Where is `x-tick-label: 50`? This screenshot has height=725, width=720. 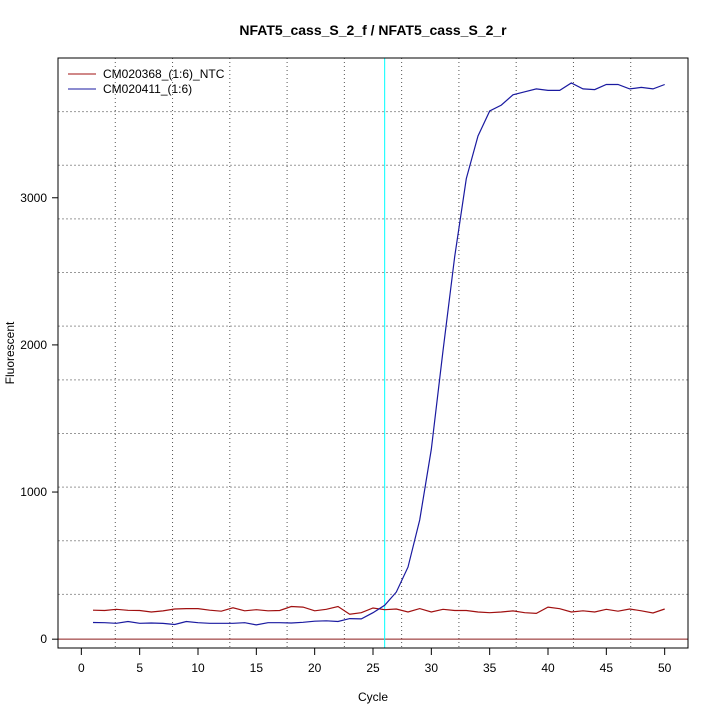 x-tick-label: 50 is located at coordinates (665, 668).